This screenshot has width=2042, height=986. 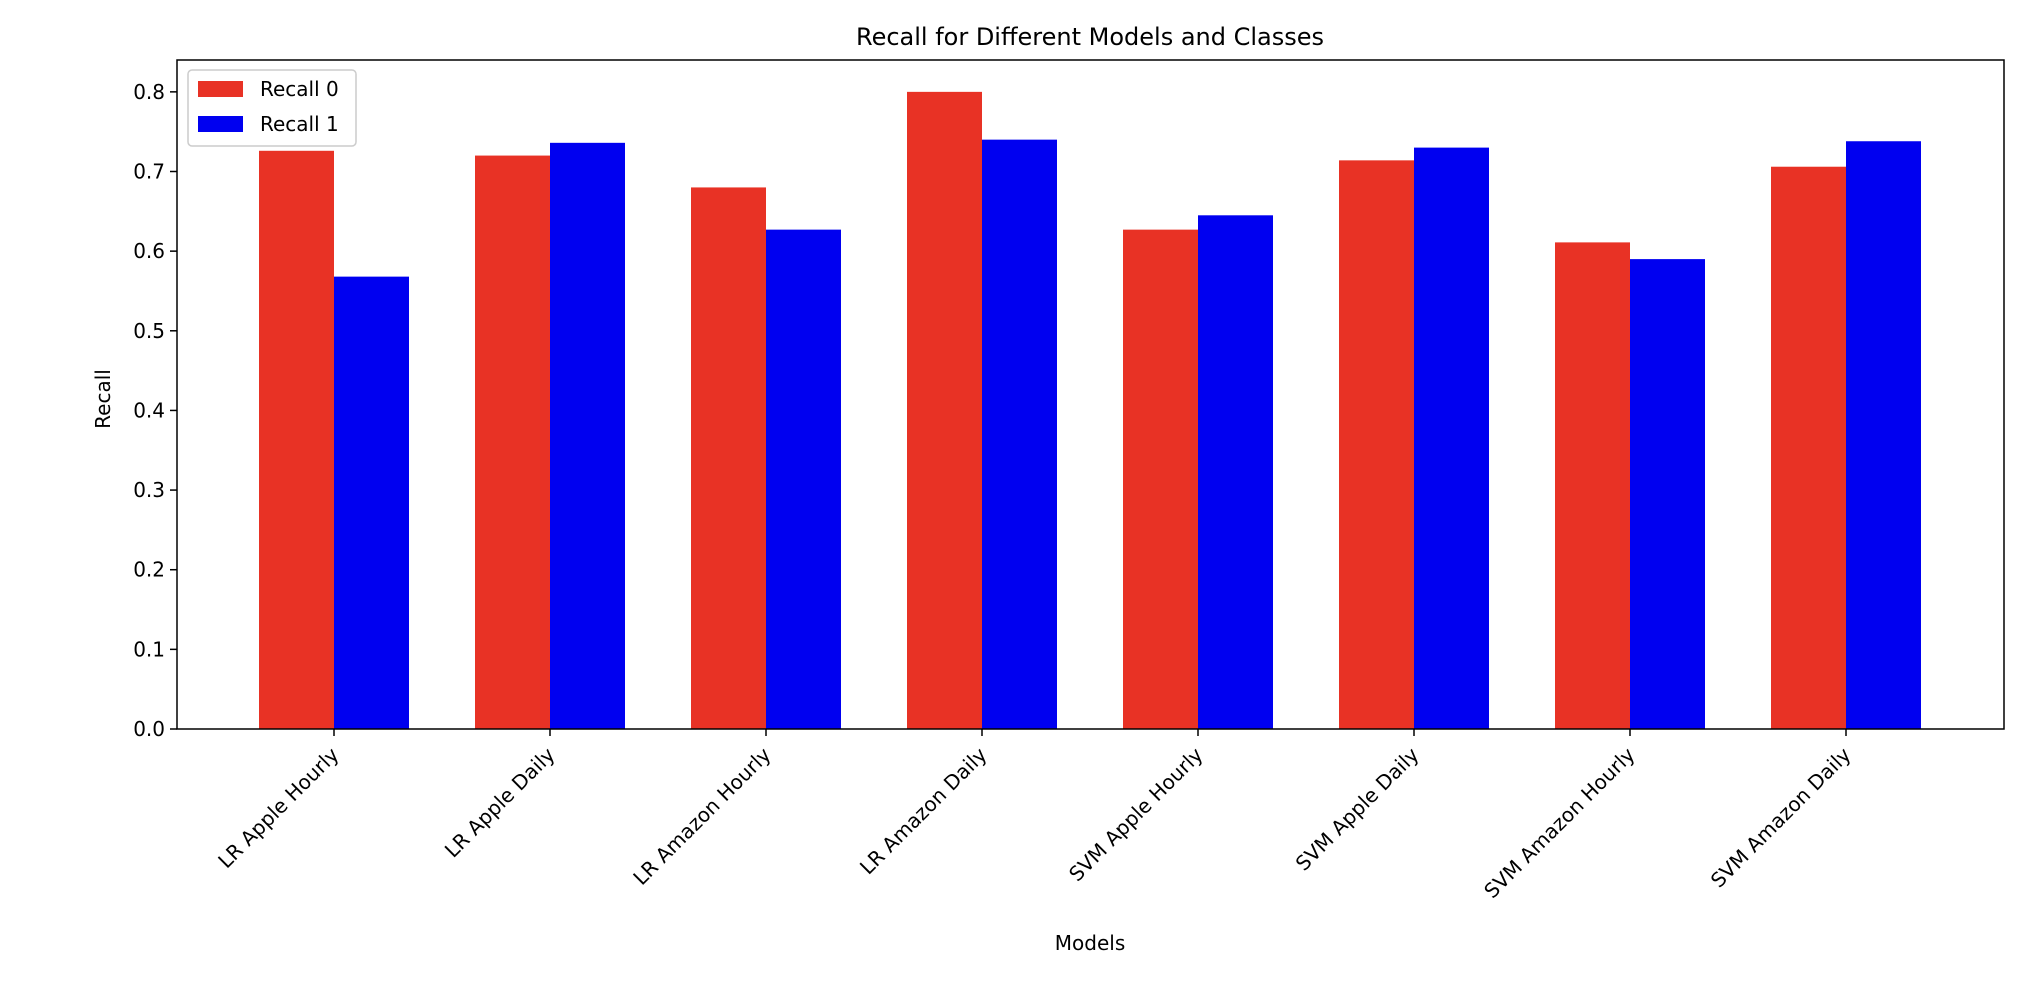 What do you see at coordinates (149, 729) in the screenshot?
I see `y-tick-label: 0.0` at bounding box center [149, 729].